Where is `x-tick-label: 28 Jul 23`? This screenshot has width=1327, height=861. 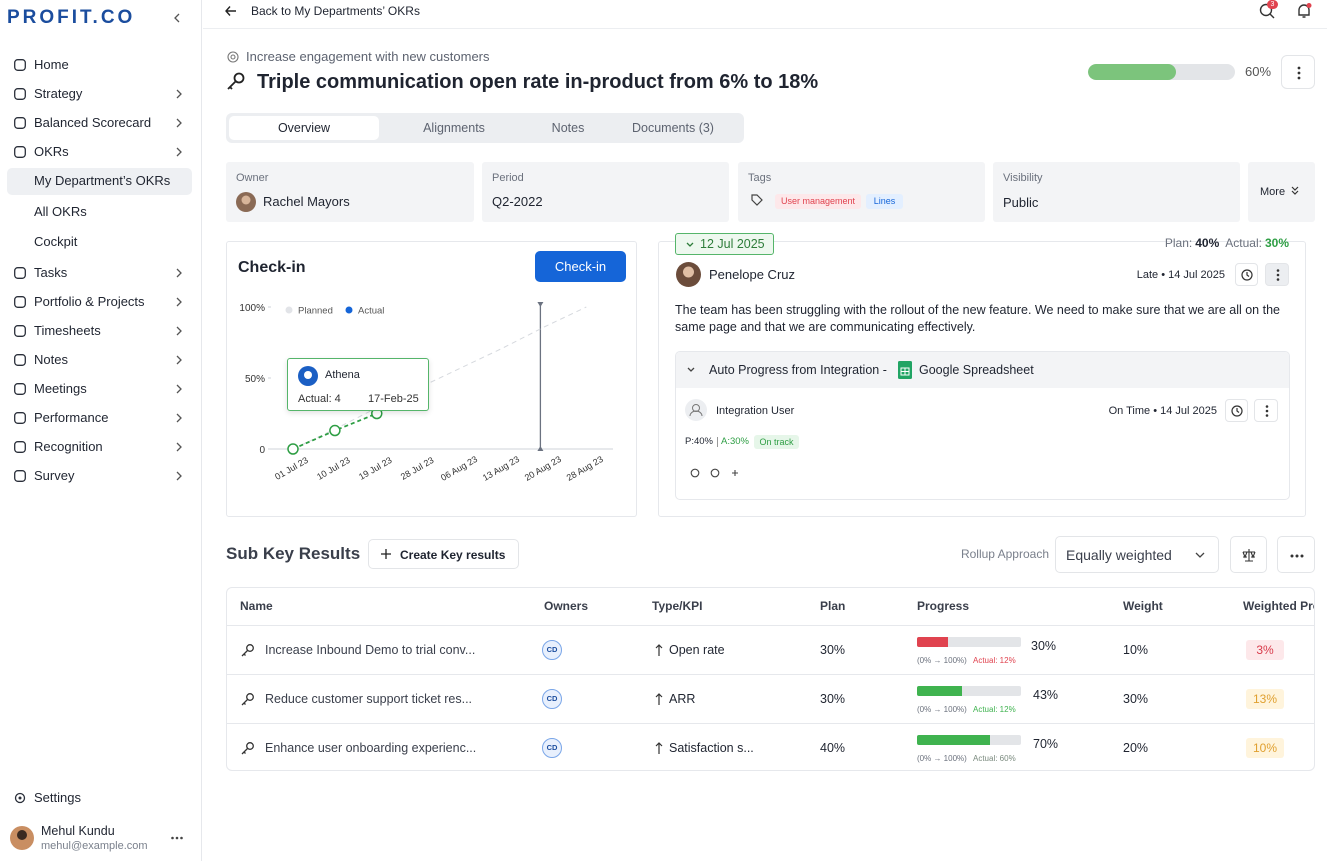
x-tick-label: 28 Jul 23 is located at coordinates (417, 468).